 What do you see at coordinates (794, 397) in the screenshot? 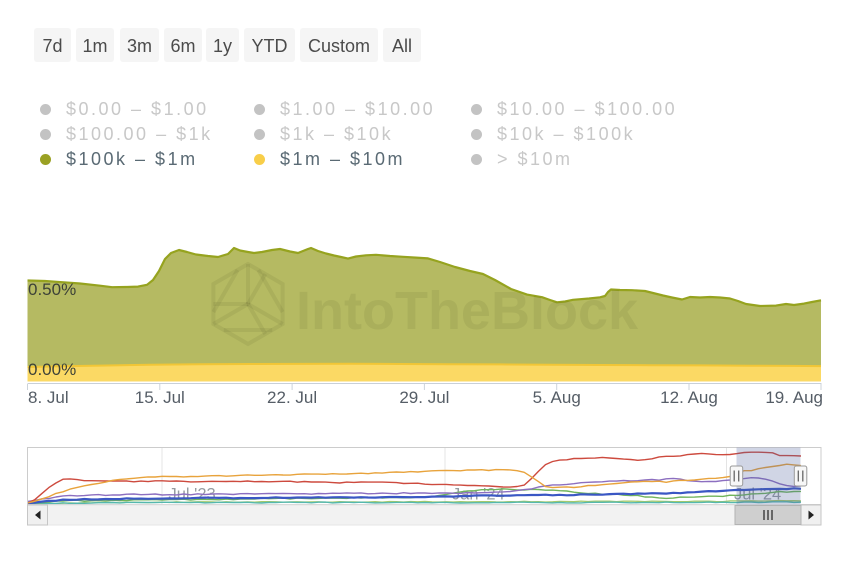
I see `svg-text: 19. Aug` at bounding box center [794, 397].